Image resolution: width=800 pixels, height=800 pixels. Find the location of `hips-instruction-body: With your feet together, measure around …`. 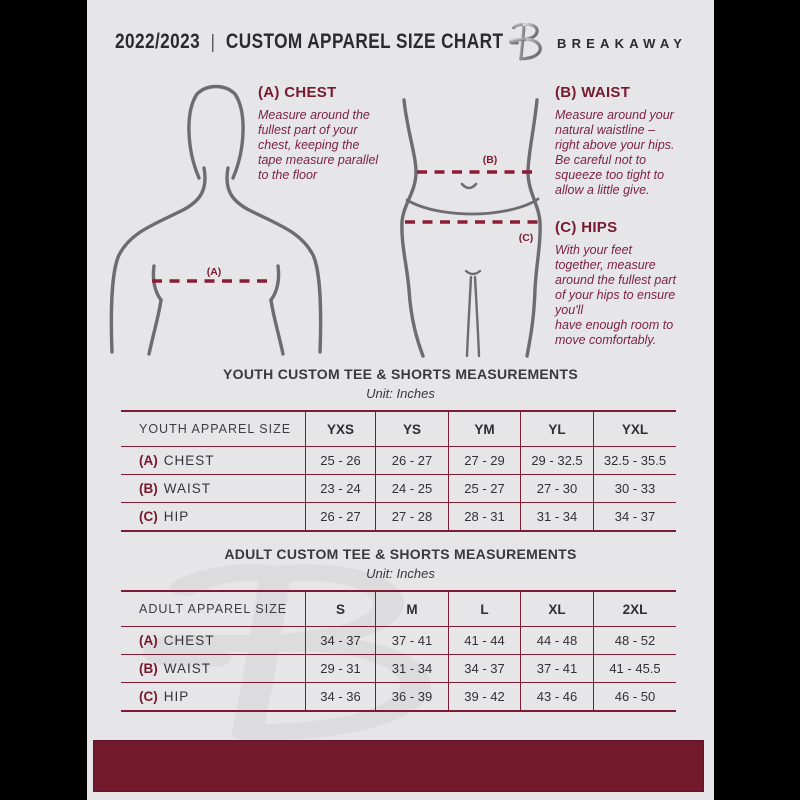

hips-instruction-body: With your feet together, measure around … is located at coordinates (615, 295).